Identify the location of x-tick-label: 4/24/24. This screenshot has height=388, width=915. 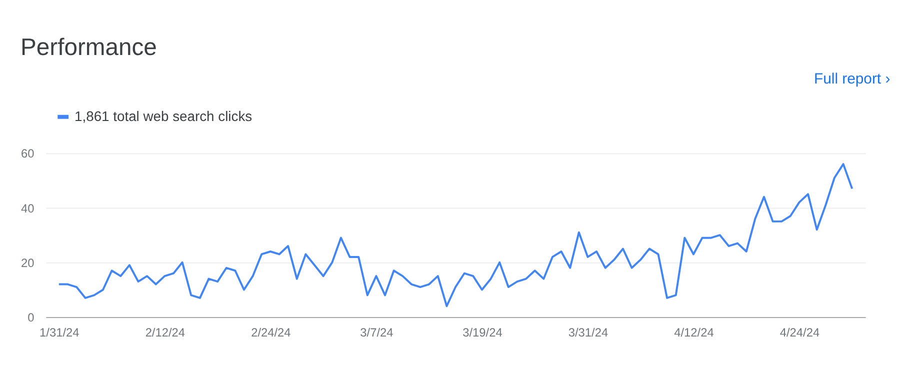
(800, 332).